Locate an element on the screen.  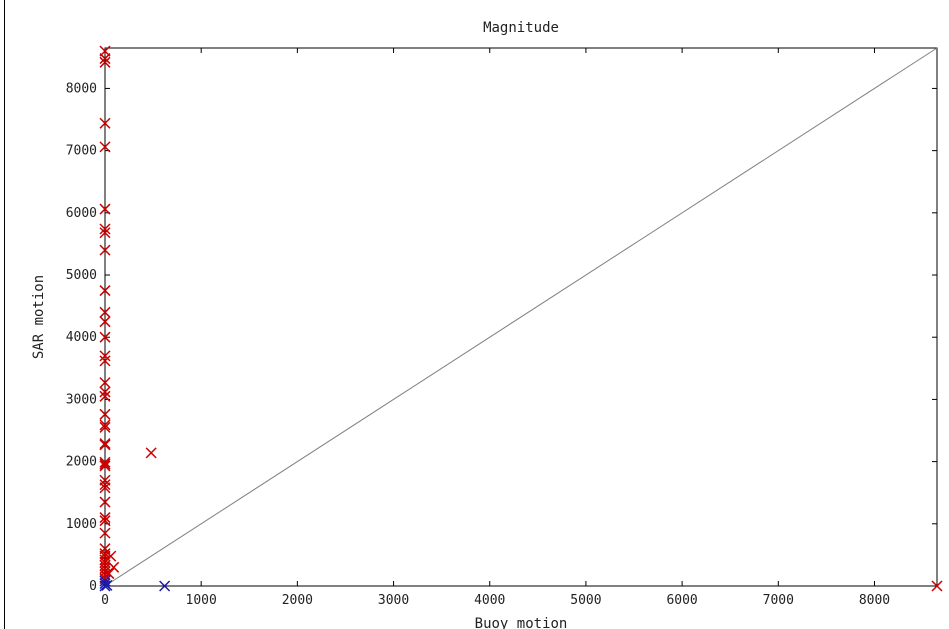
chart-title: Magnitude is located at coordinates (521, 28).